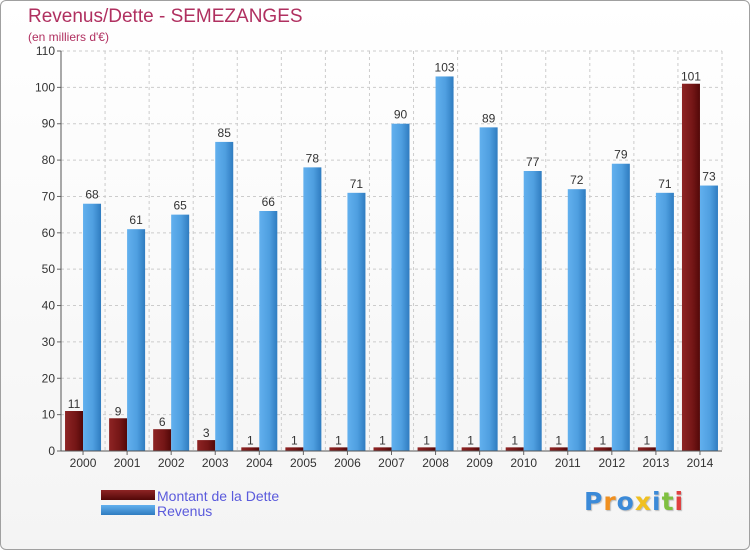 The height and width of the screenshot is (550, 750). I want to click on x-tick-label: 2013, so click(656, 463).